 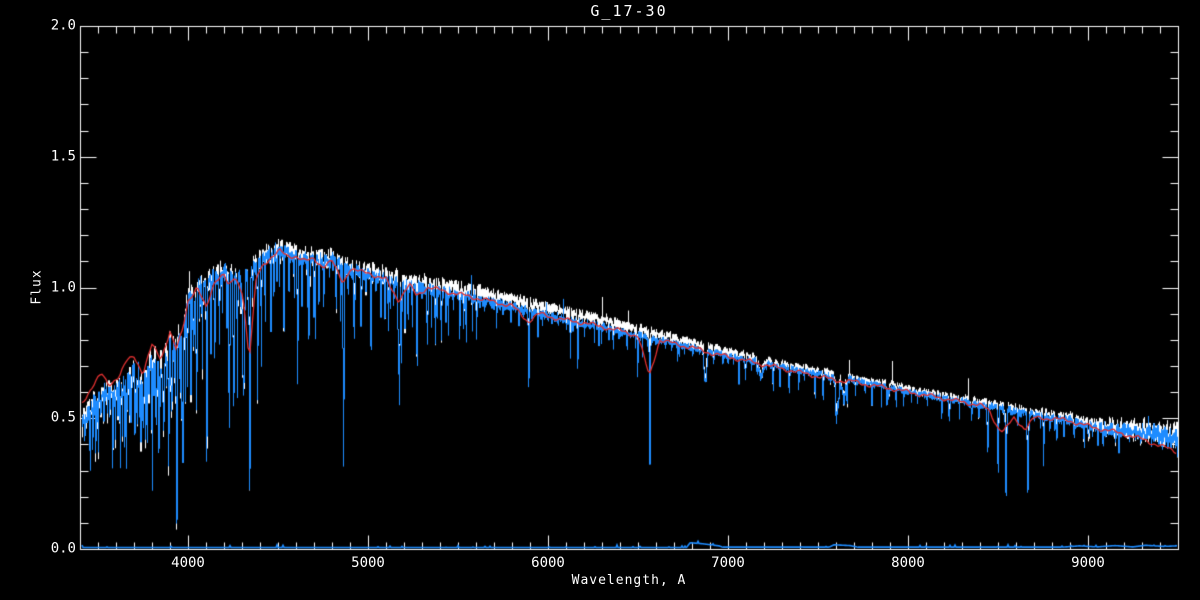 What do you see at coordinates (63, 287) in the screenshot?
I see `y-tick-label: 1.0` at bounding box center [63, 287].